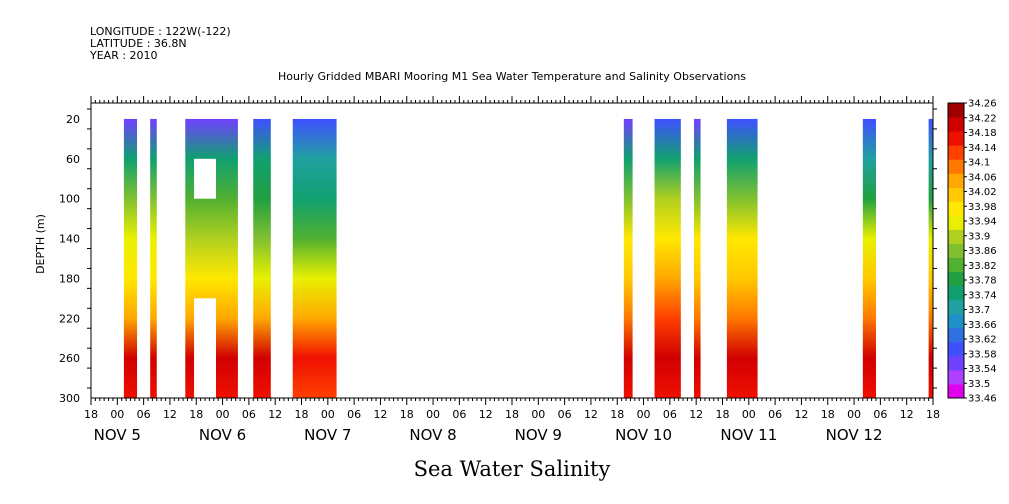 This screenshot has width=1009, height=504. Describe the element at coordinates (748, 435) in the screenshot. I see `x-date-label: NOV 11` at that location.